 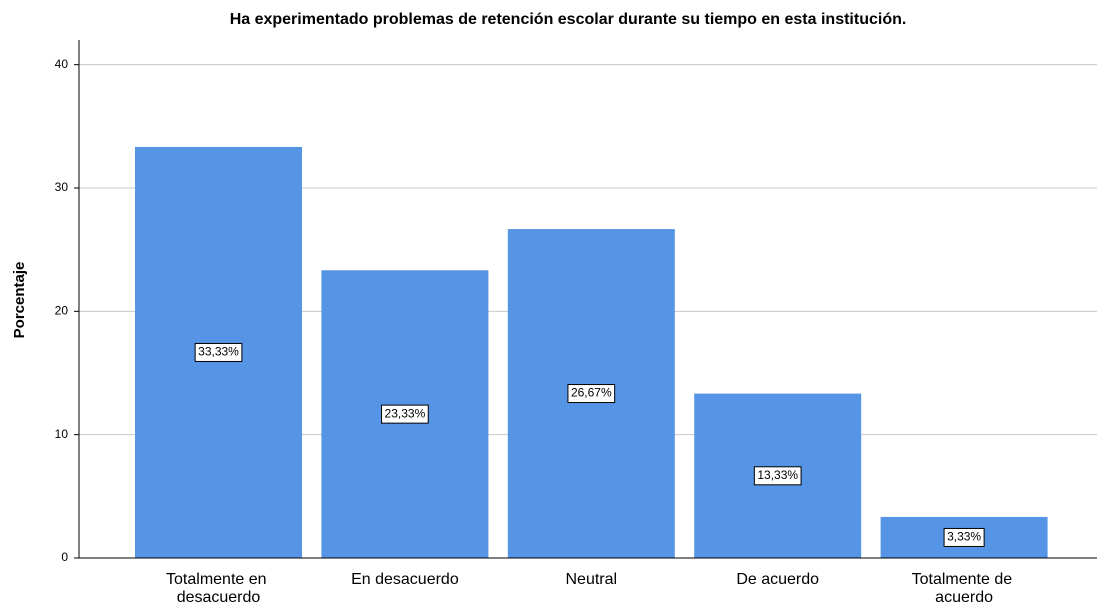 What do you see at coordinates (62, 187) in the screenshot?
I see `y-tick-label: 30` at bounding box center [62, 187].